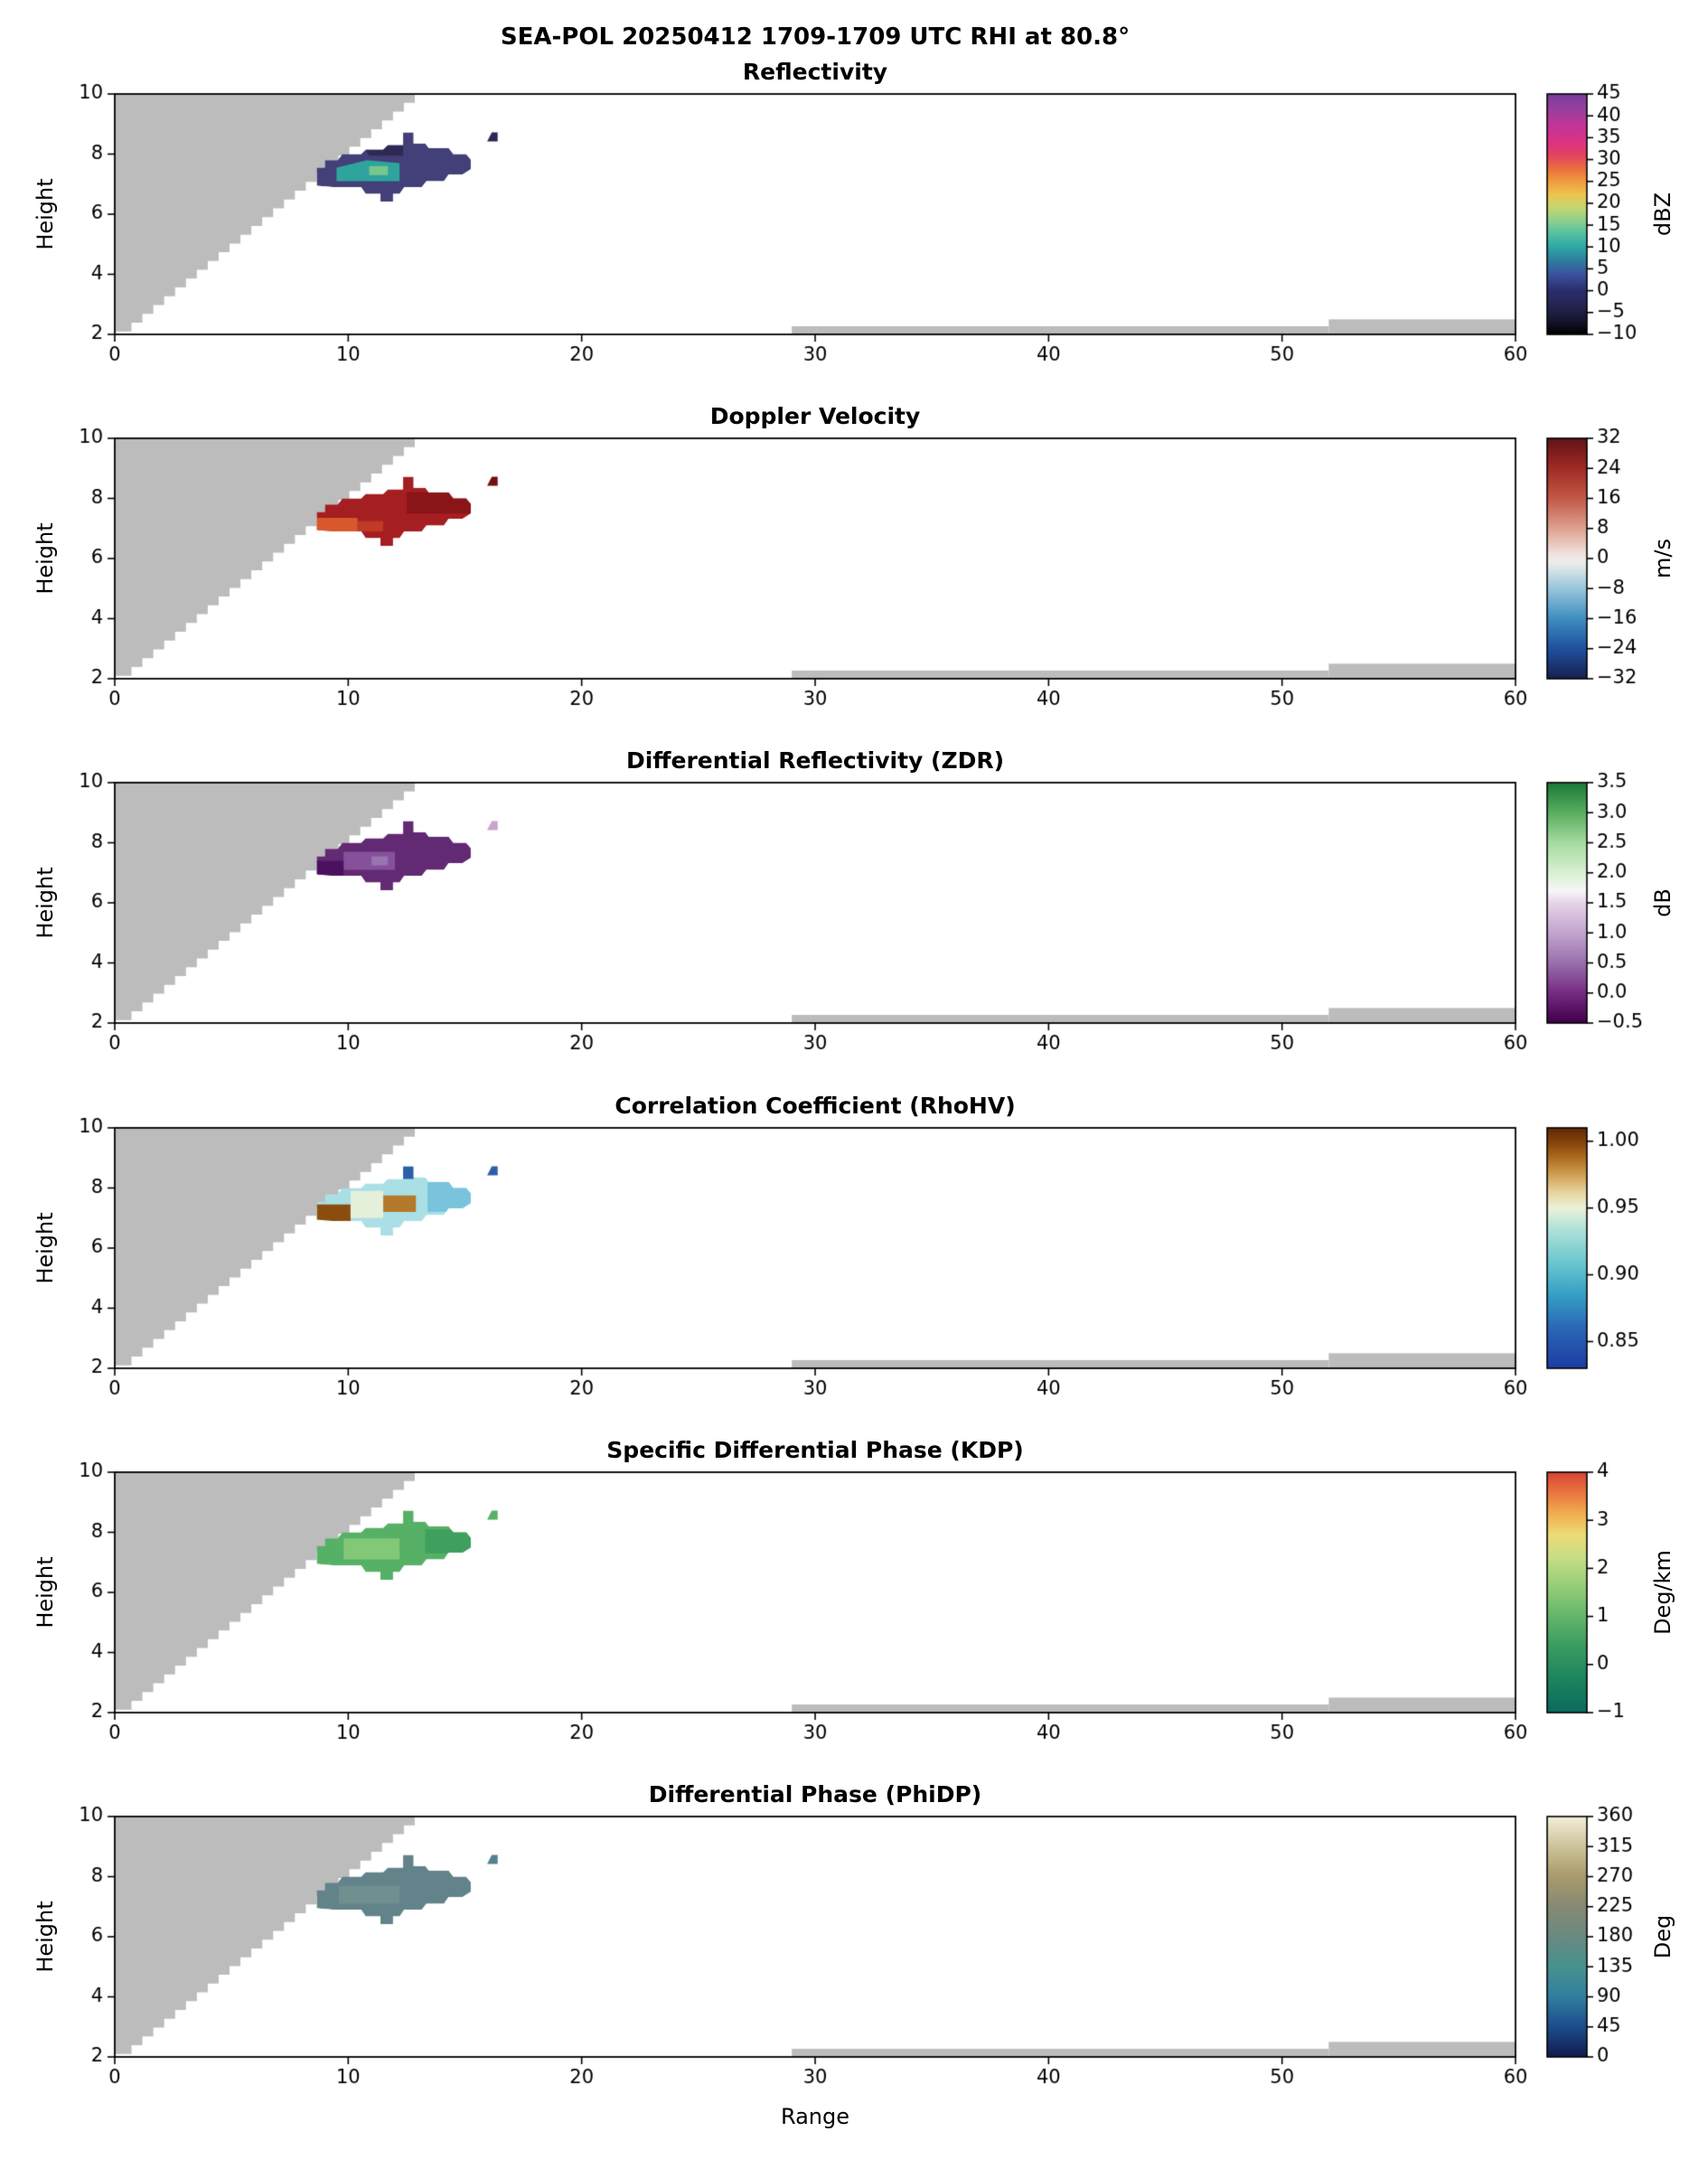 This screenshot has width=1708, height=2169. I want to click on colorbar-unit-label: Deg/km, so click(1662, 1593).